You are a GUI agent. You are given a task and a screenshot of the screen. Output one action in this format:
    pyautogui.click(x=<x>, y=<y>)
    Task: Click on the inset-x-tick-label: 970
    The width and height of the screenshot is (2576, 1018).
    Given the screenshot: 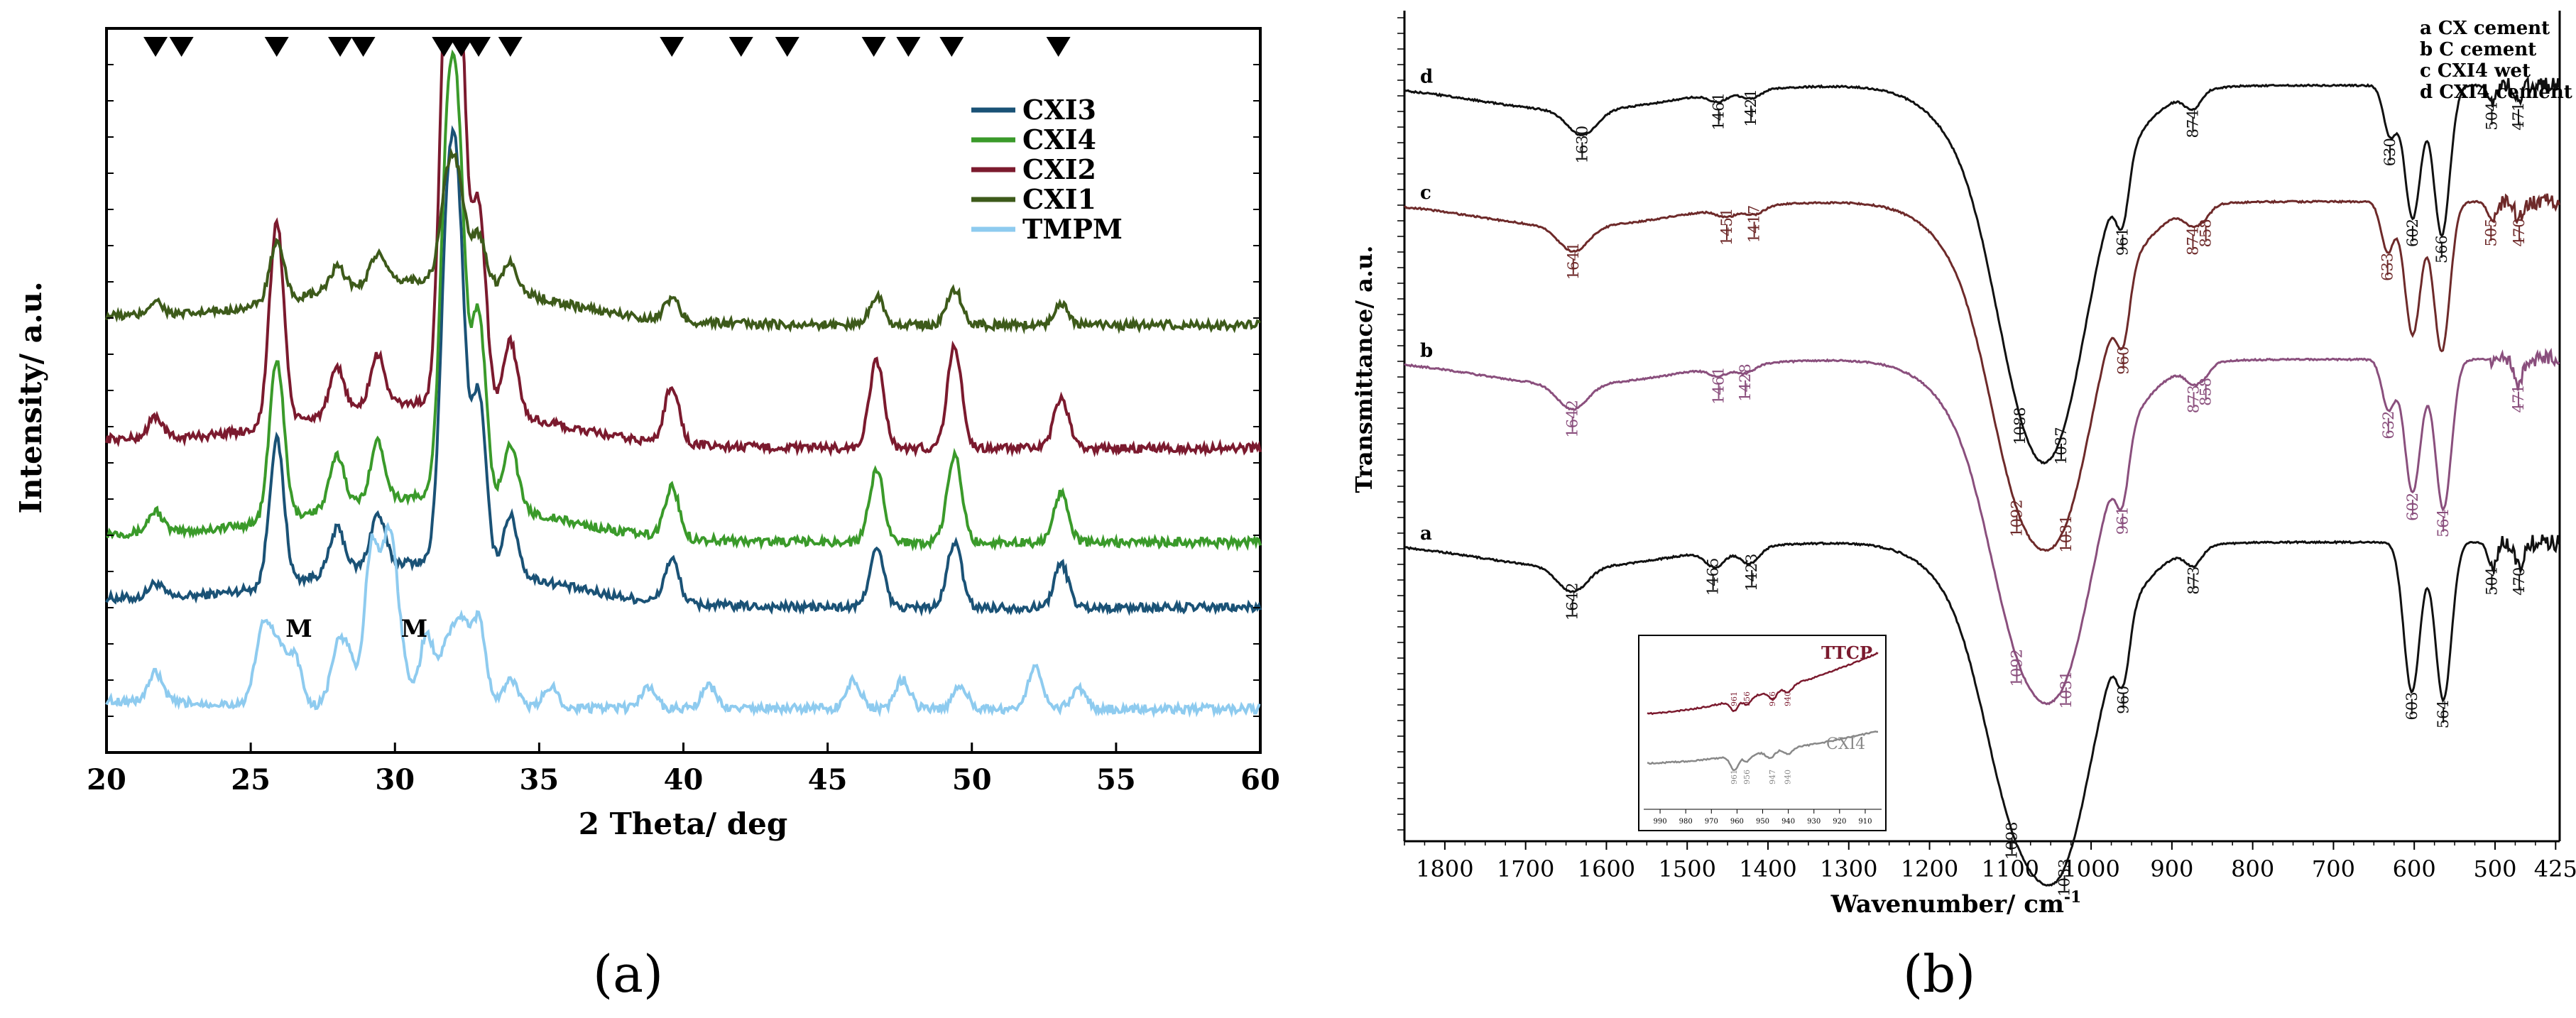 What is the action you would take?
    pyautogui.click(x=1711, y=822)
    